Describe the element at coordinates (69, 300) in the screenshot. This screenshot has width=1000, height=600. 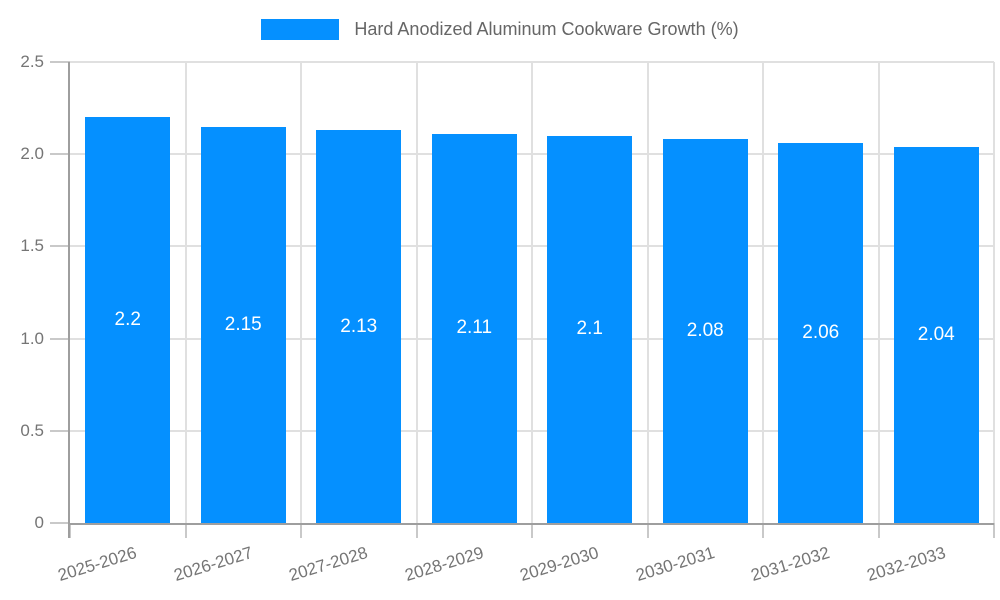
I see `y-axis-line` at that location.